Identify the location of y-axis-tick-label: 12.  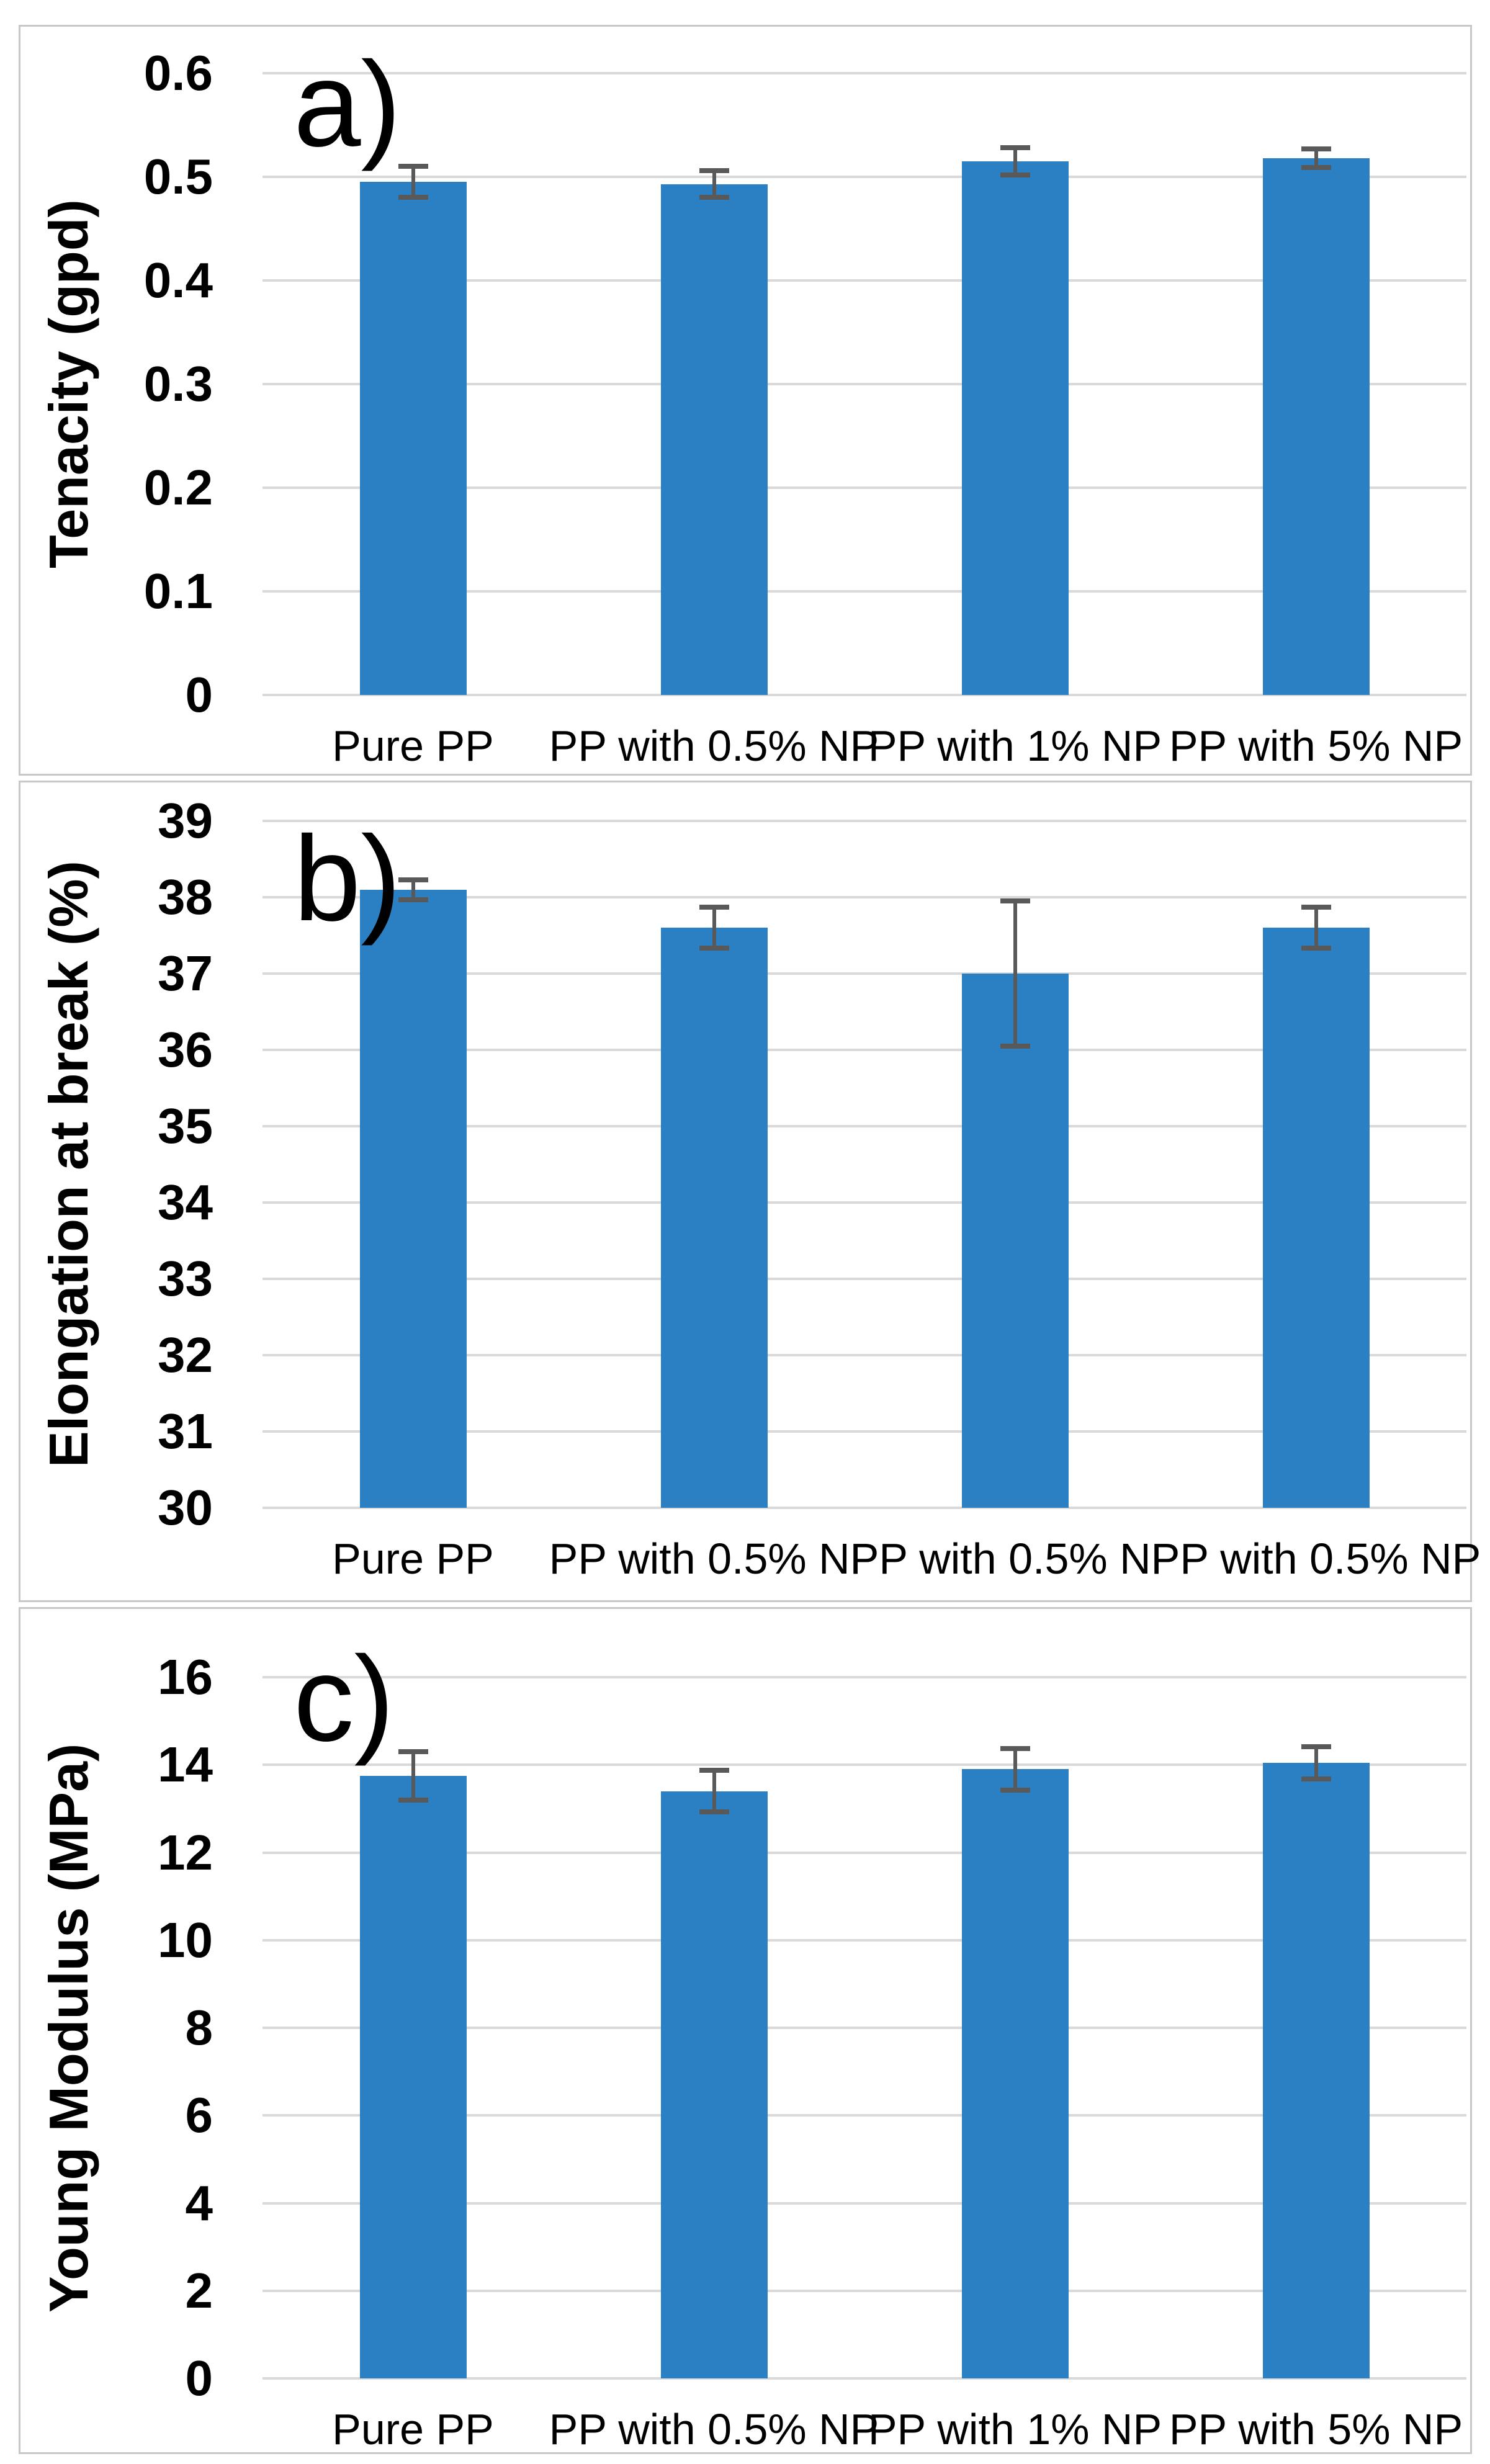
(185, 1852).